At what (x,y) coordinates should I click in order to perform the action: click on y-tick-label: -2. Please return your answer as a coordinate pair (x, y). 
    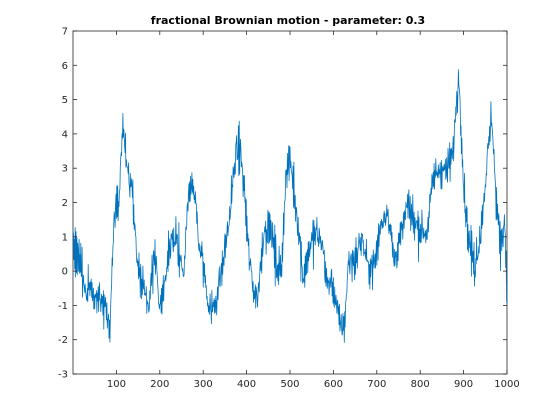
    Looking at the image, I should click on (63, 340).